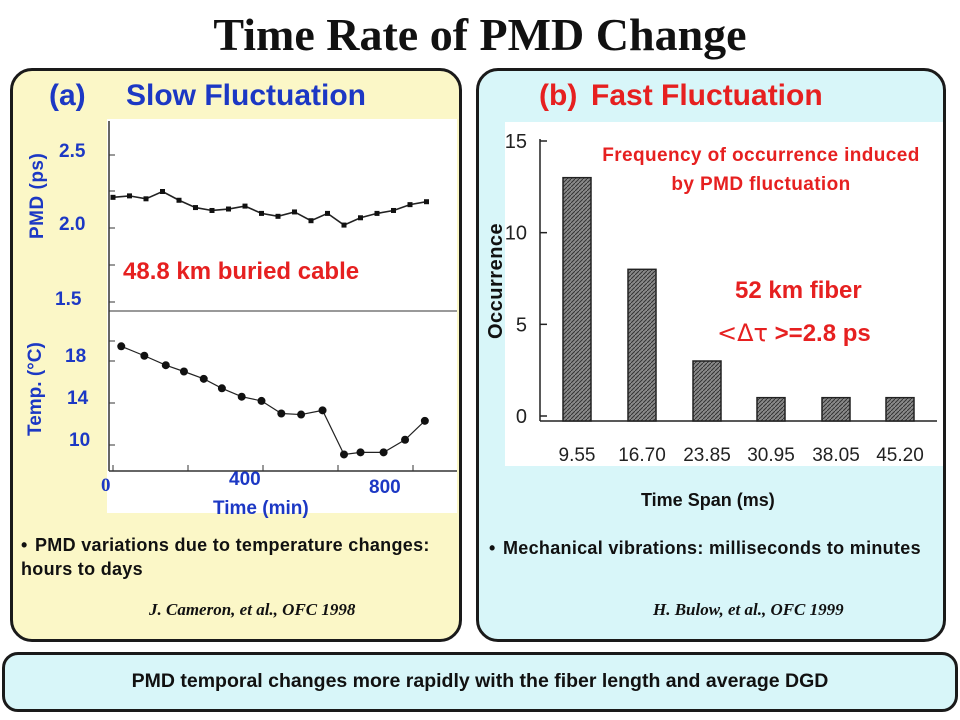 The width and height of the screenshot is (960, 720). Describe the element at coordinates (521, 417) in the screenshot. I see `bar-y-tick-label: 0` at that location.